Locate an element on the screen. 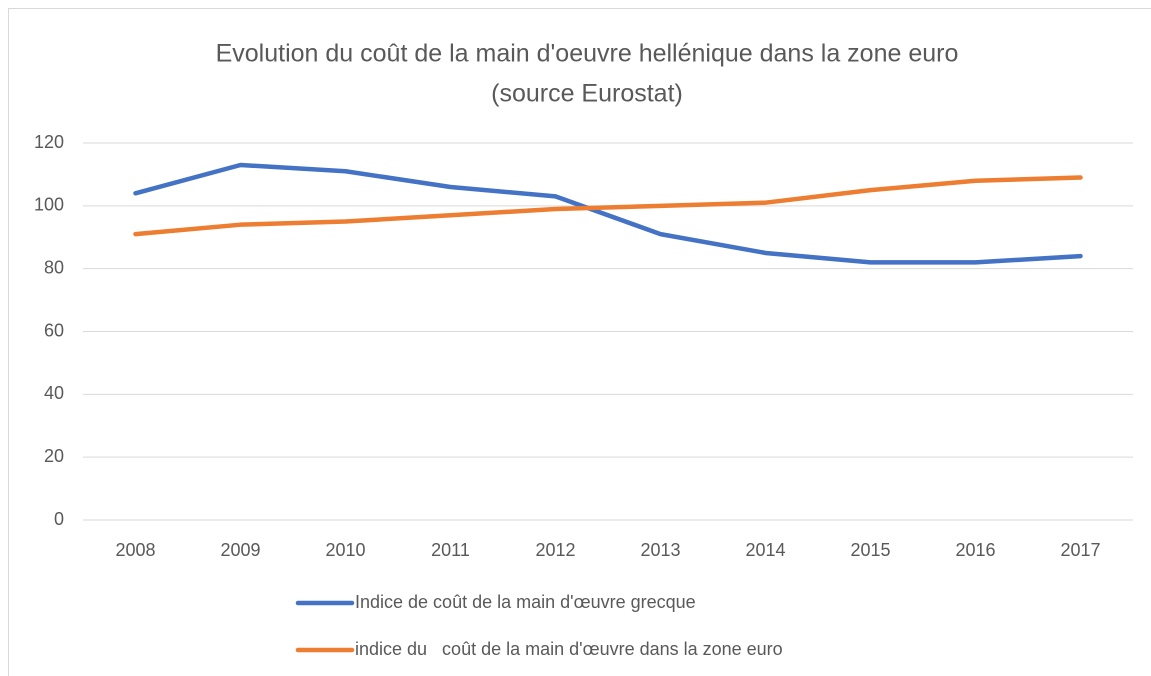 The height and width of the screenshot is (676, 1151). x-tick-label: 2009 is located at coordinates (240, 550).